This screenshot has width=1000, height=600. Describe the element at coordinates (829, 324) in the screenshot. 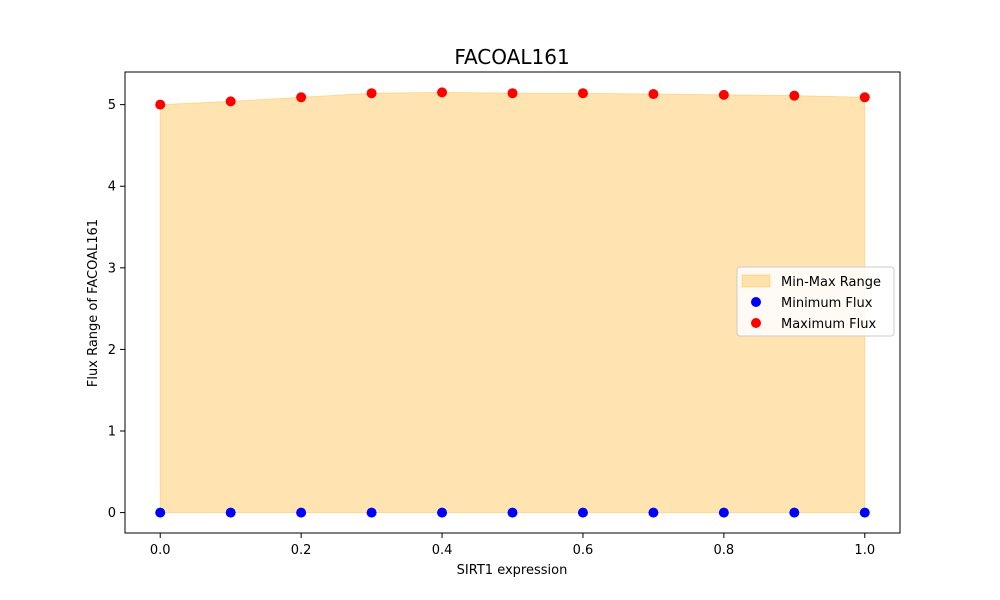

I see `legend-label-max: Maximum Flux` at that location.